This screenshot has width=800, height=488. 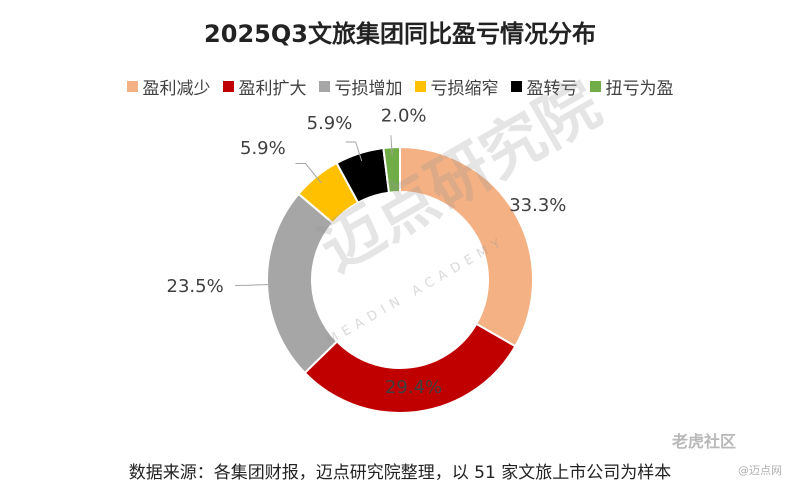 I want to click on legend-item: 盈利减少, so click(x=168, y=86).